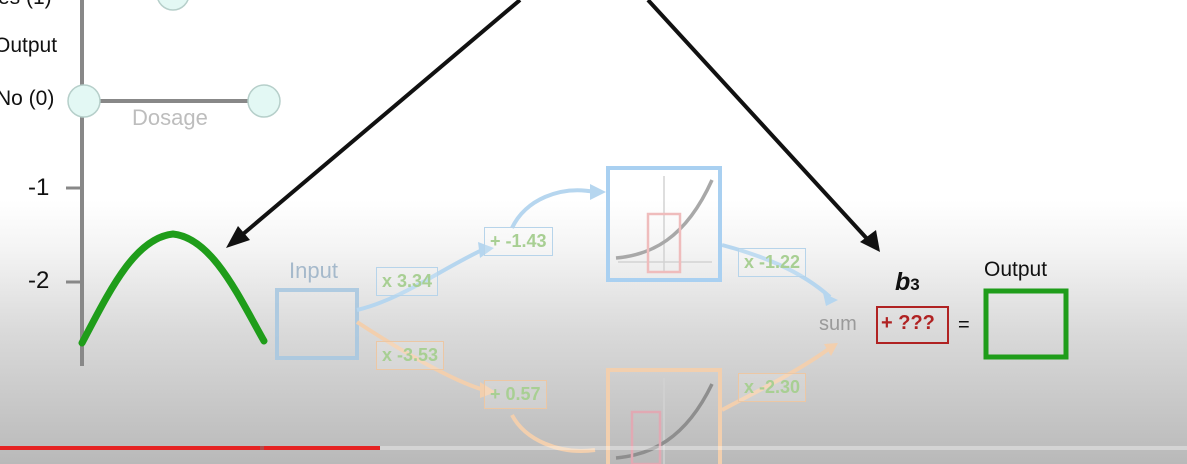 The width and height of the screenshot is (1187, 464). What do you see at coordinates (553, 208) in the screenshot?
I see `connection-bias-top` at bounding box center [553, 208].